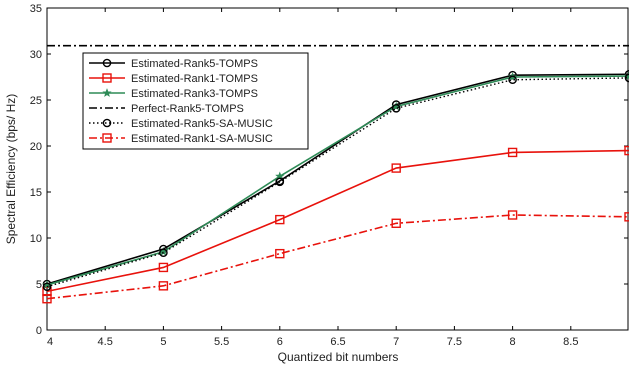 Image resolution: width=629 pixels, height=367 pixels. What do you see at coordinates (194, 79) in the screenshot?
I see `legend-entry-label: Estimated-Rank1-TOMPS` at bounding box center [194, 79].